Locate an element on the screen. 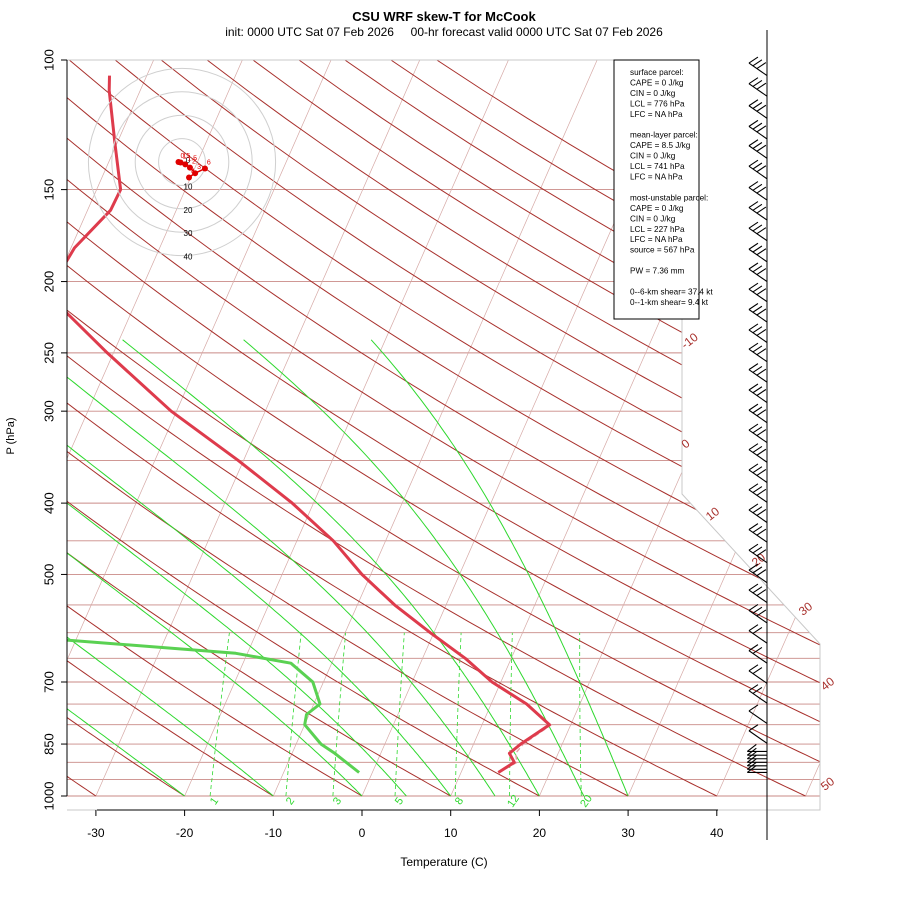 This screenshot has height=900, width=900. hodograph-point-label: 0.5 is located at coordinates (185, 156).